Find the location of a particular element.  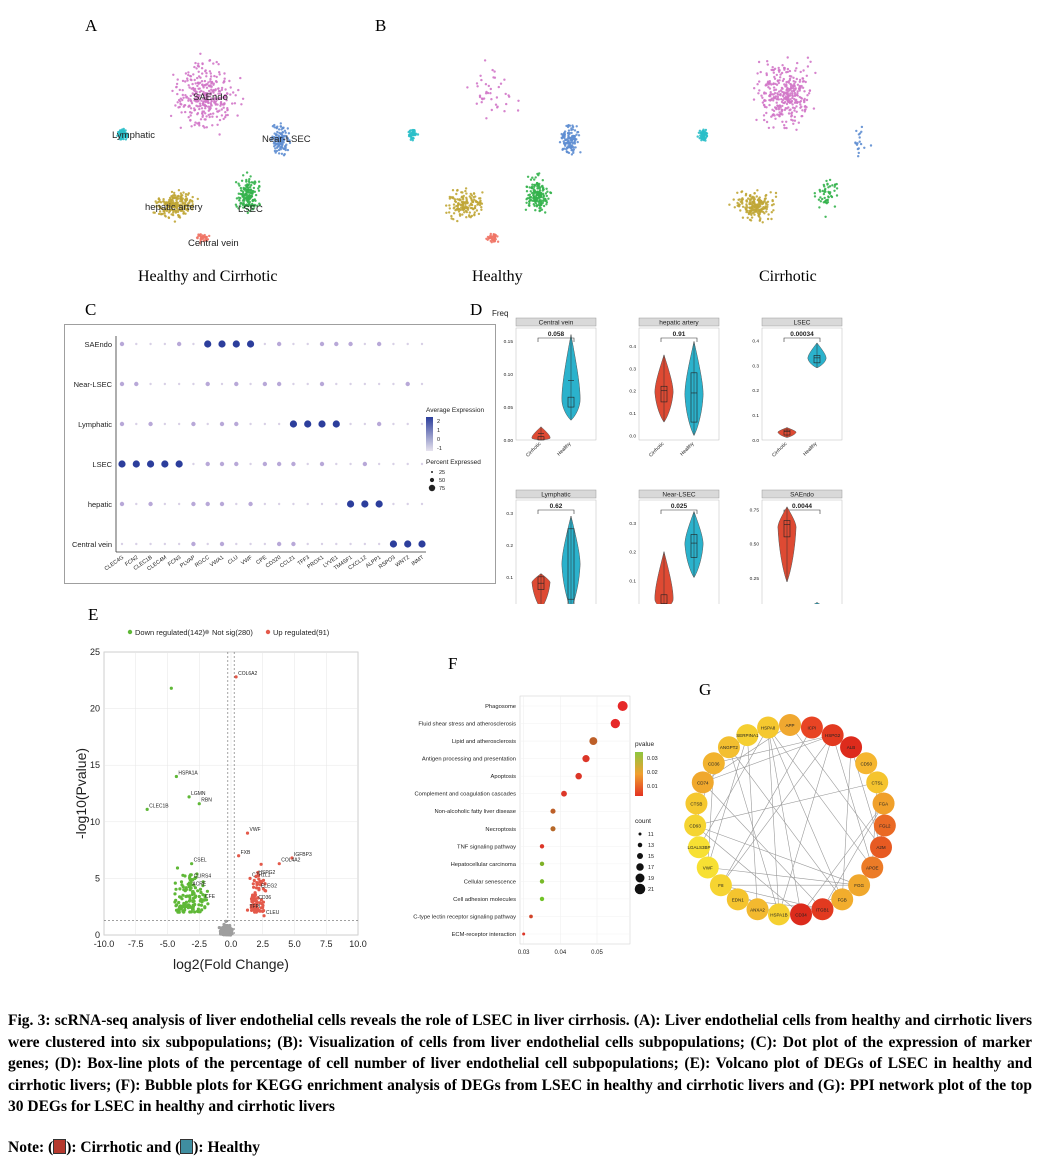

ppi-node-label: APOE is located at coordinates (872, 868).